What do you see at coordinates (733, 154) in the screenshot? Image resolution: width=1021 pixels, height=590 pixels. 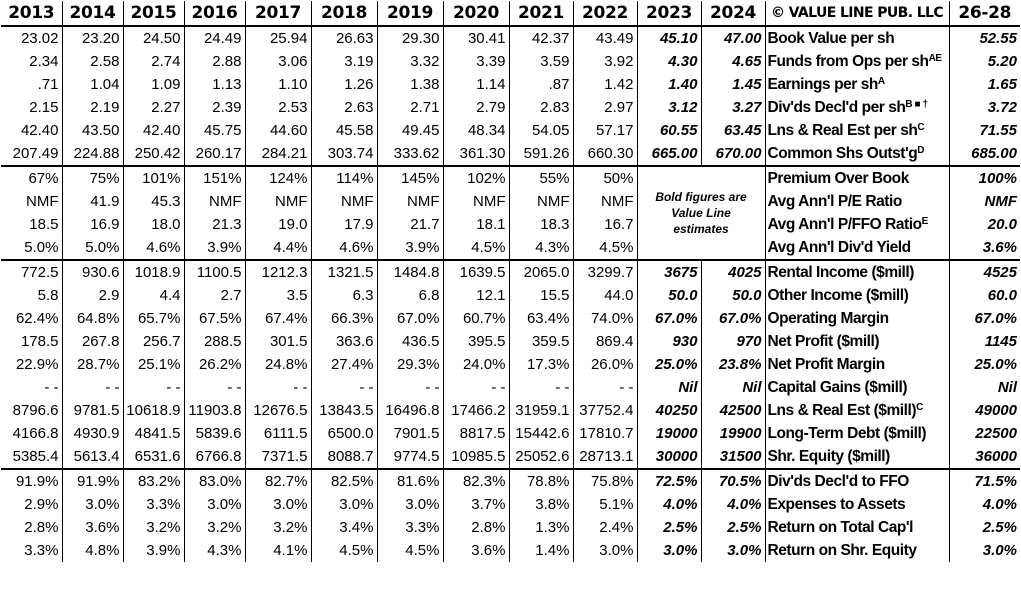 I see `value-cell: 670.00` at bounding box center [733, 154].